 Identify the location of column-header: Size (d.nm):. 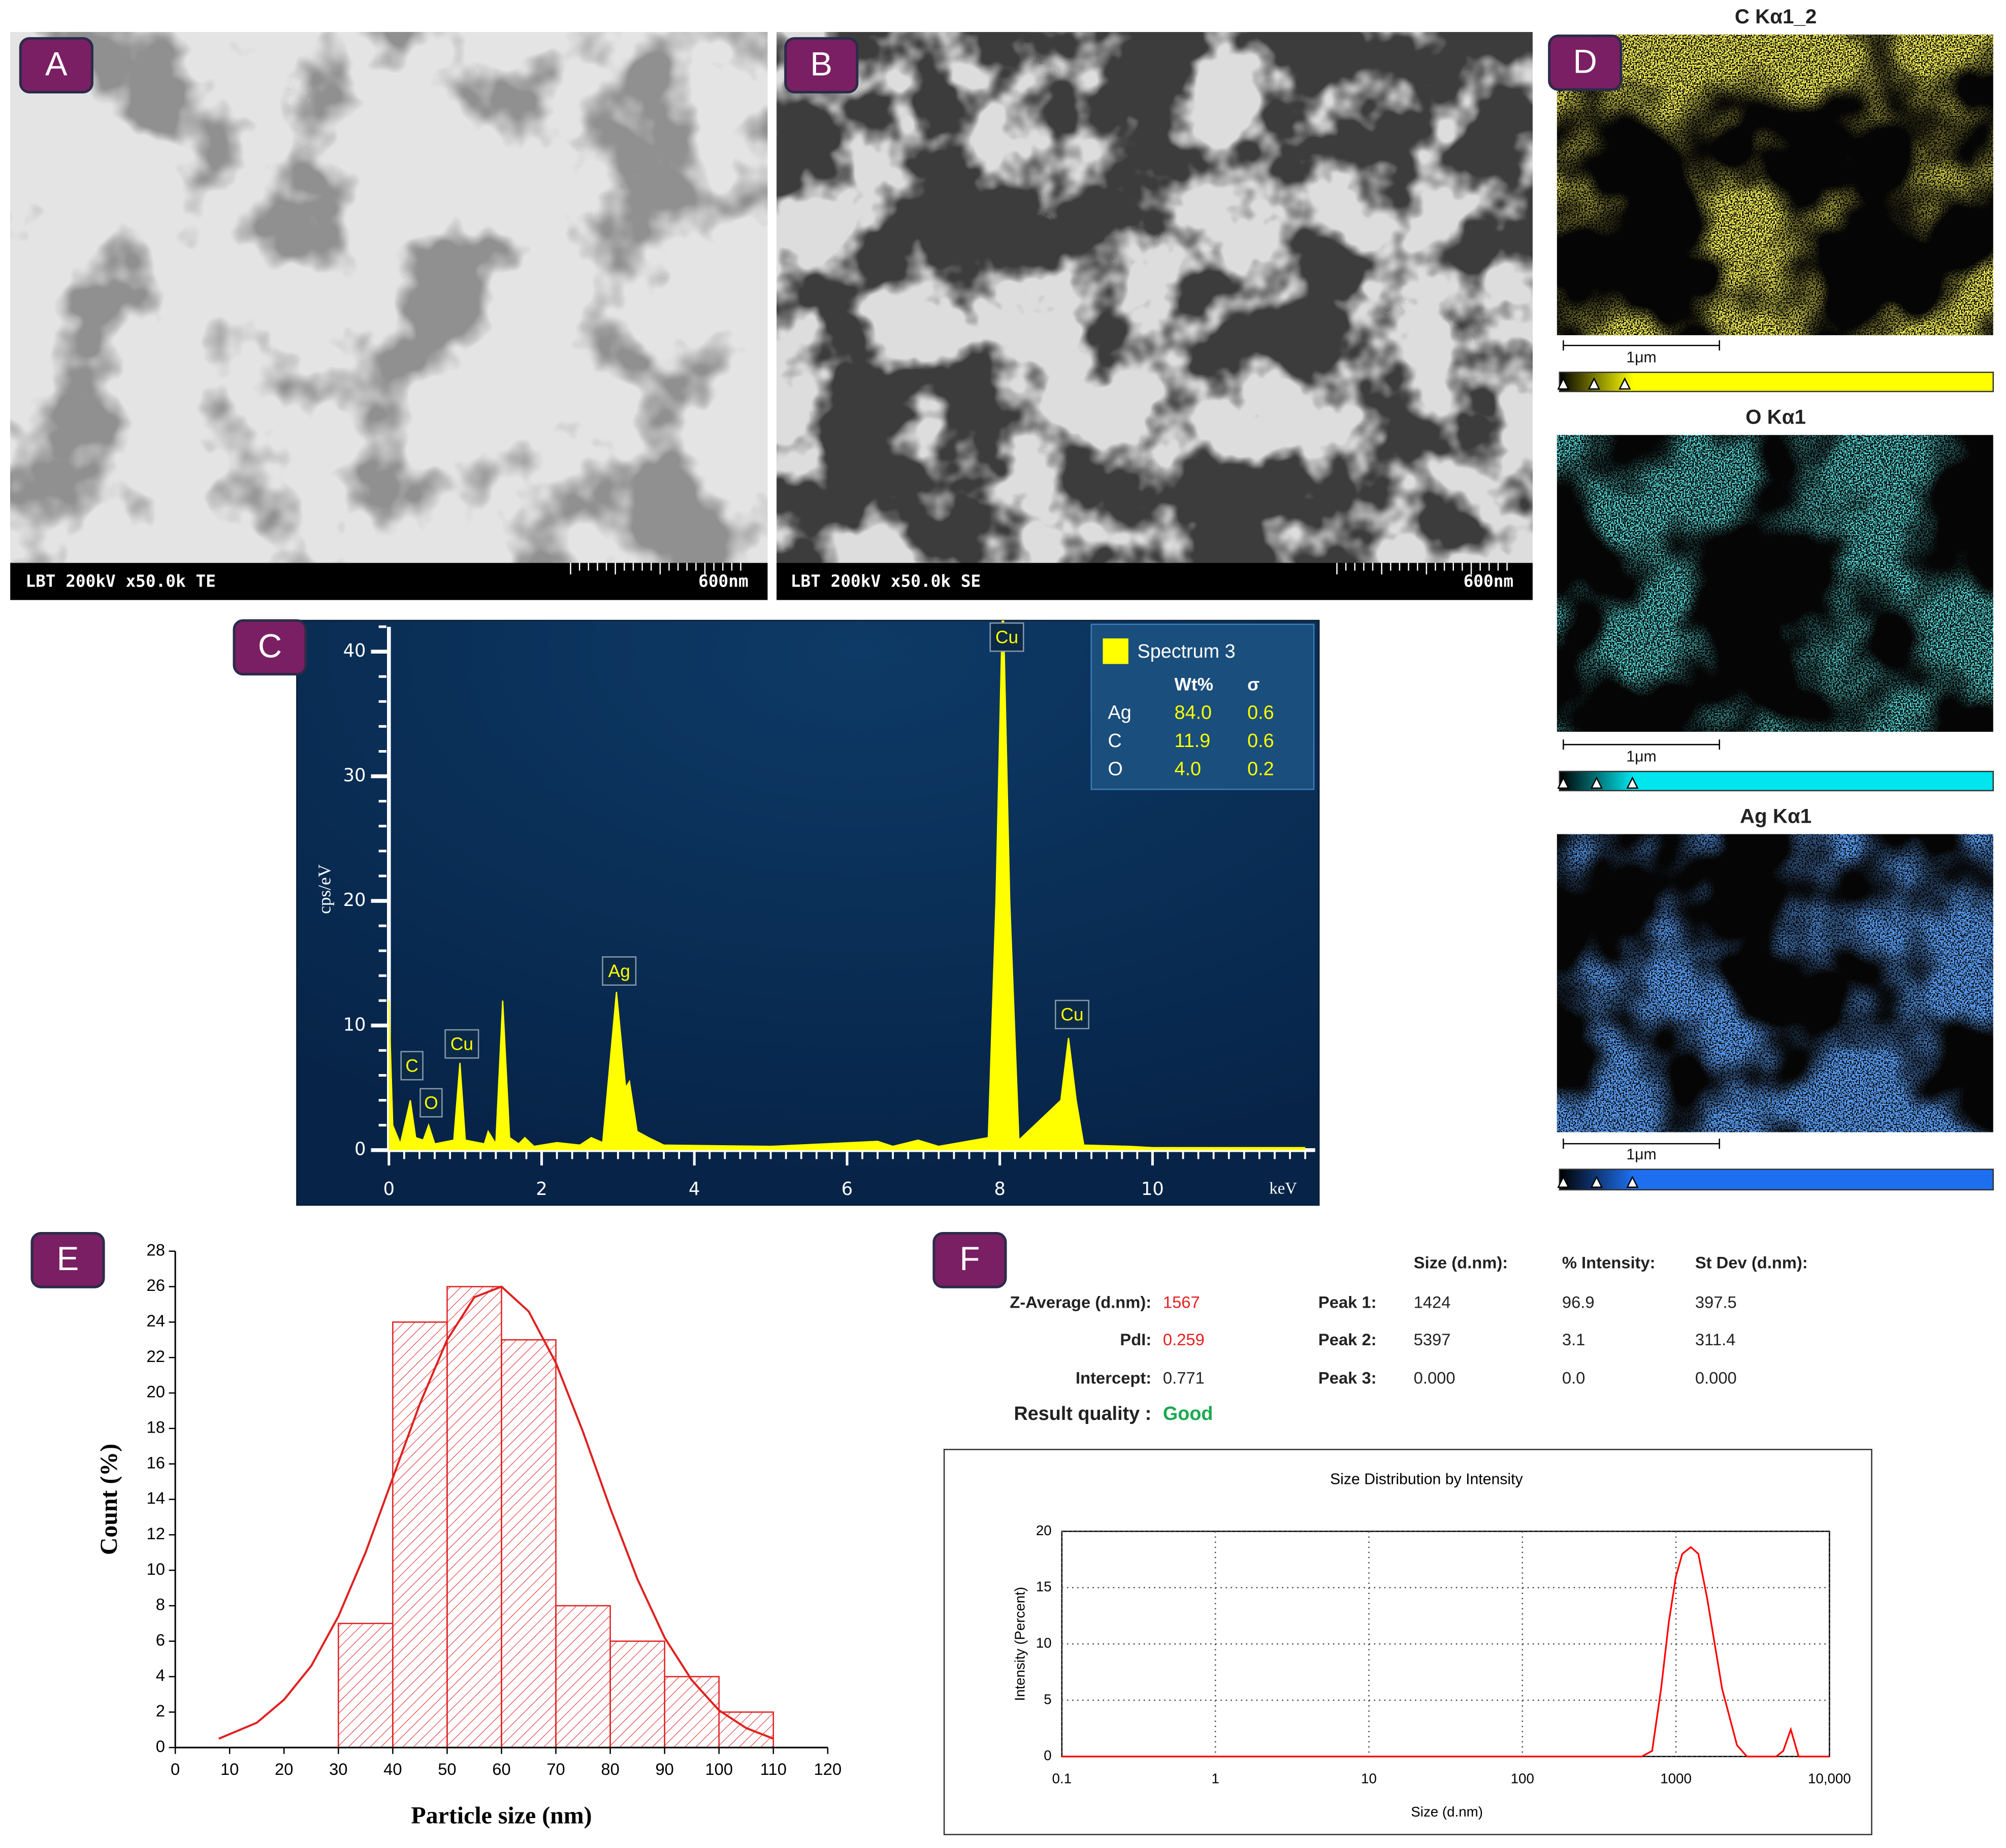
(1461, 1262).